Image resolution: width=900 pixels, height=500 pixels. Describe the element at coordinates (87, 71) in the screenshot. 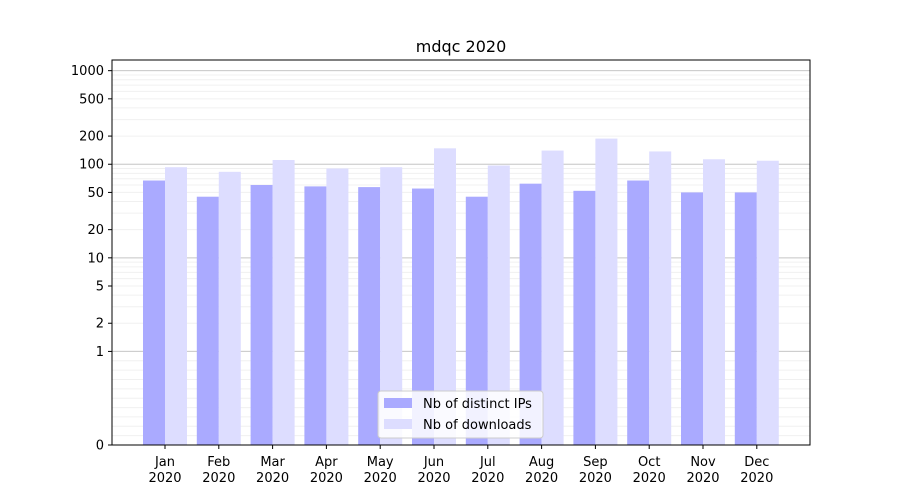

I see `y-tick-label: 1000` at that location.